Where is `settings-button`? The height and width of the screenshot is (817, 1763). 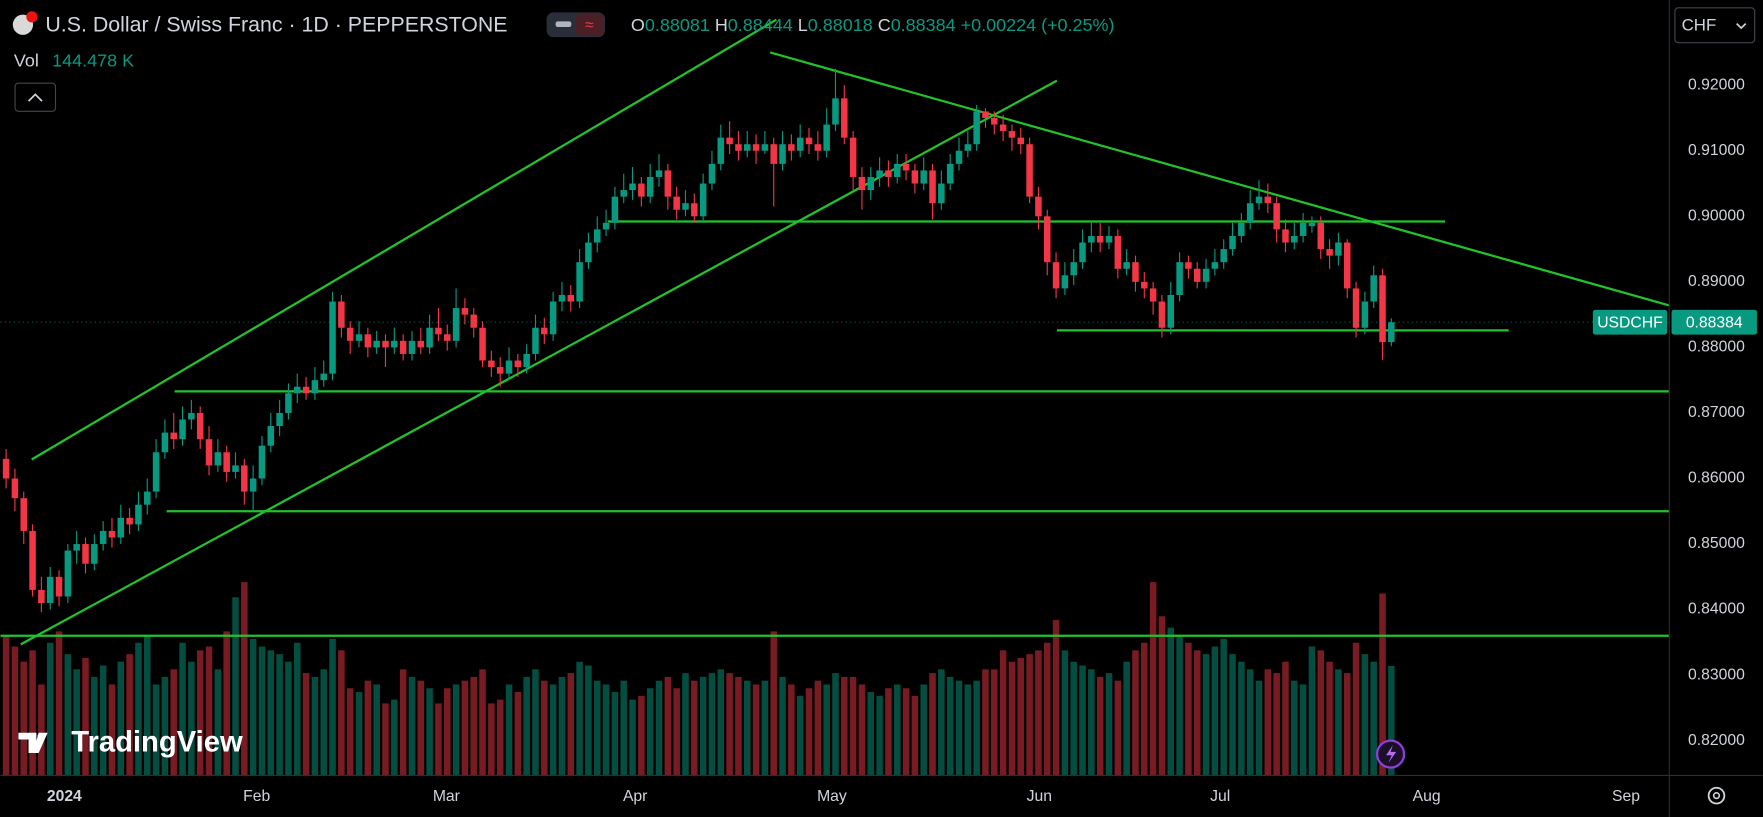
settings-button is located at coordinates (1716, 795).